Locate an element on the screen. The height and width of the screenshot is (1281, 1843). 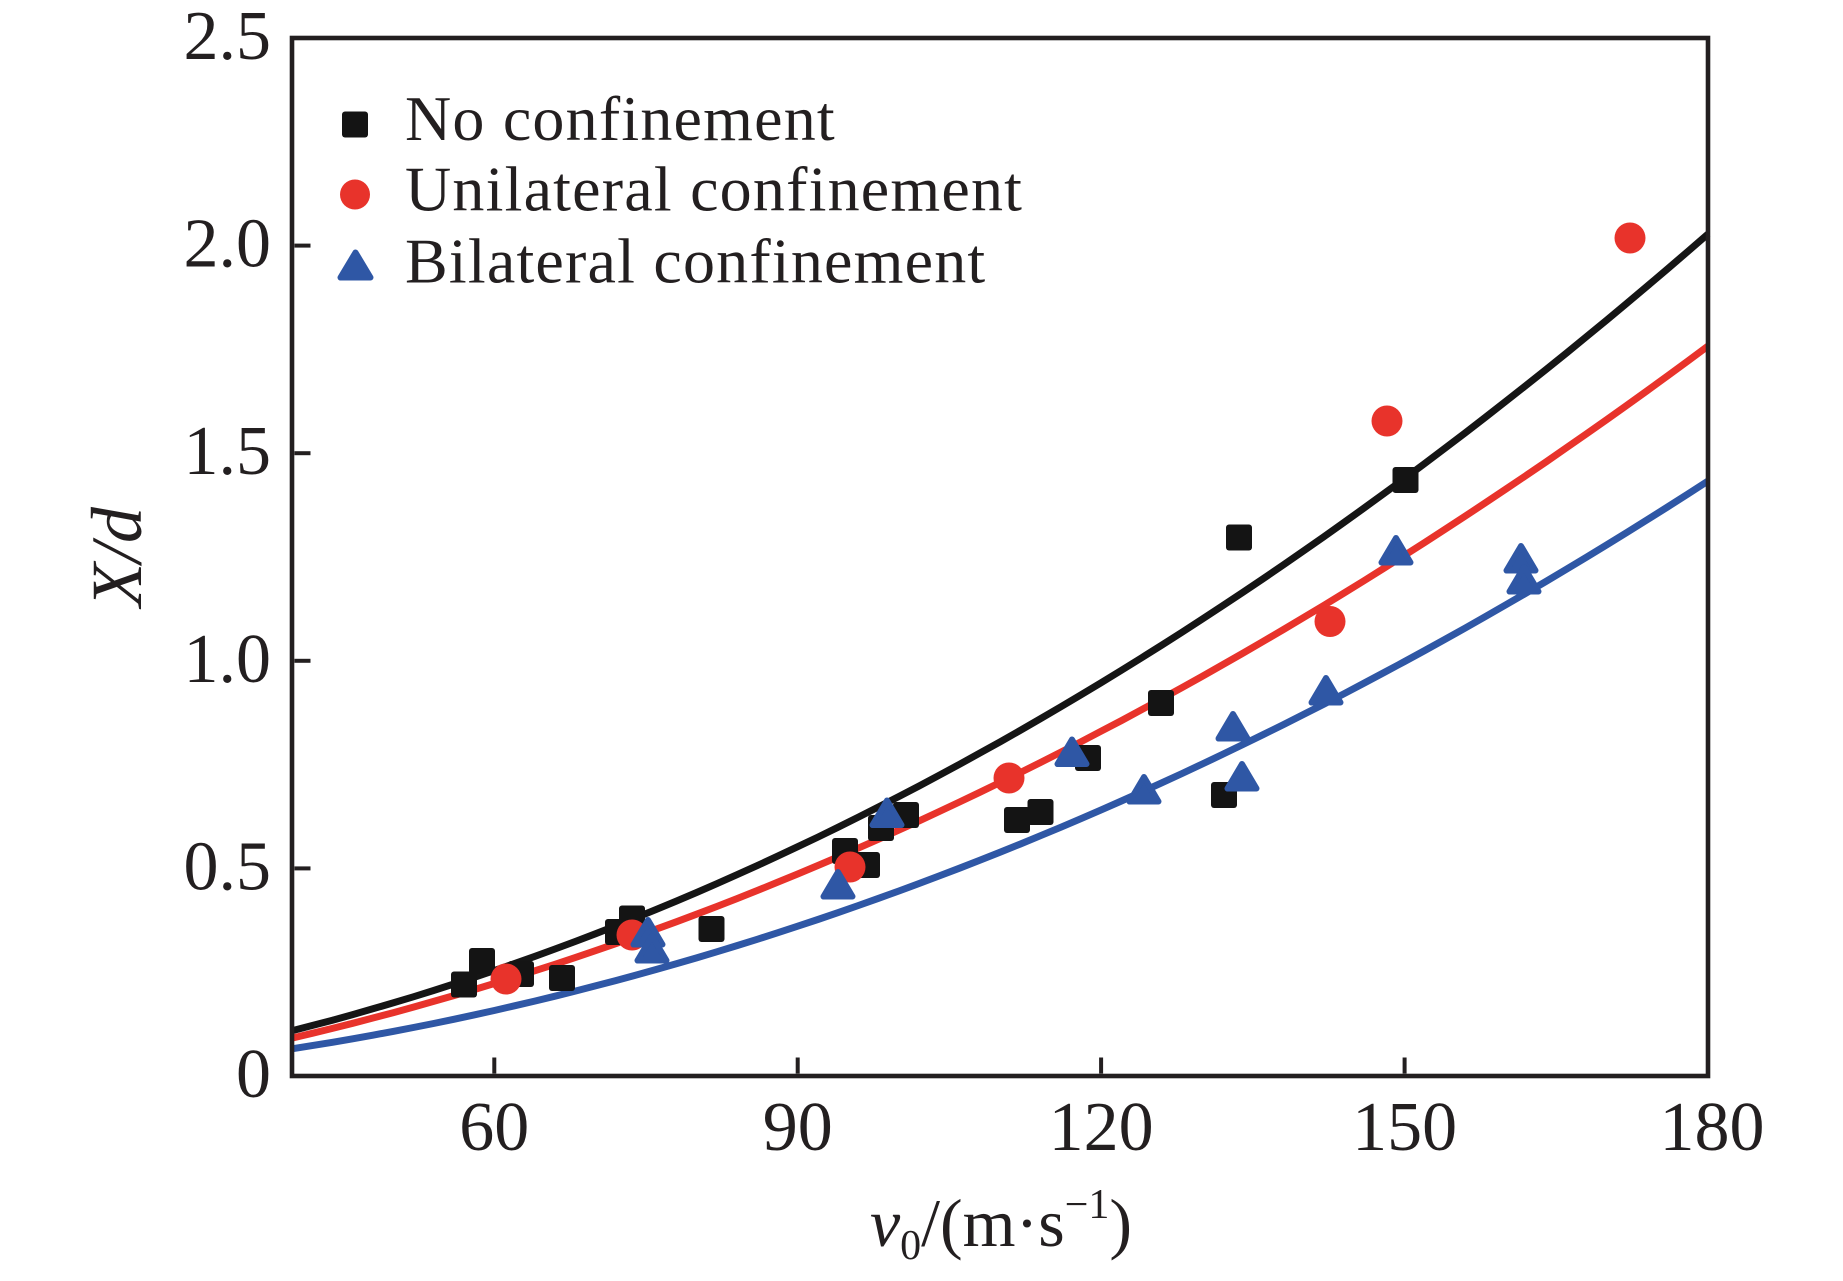
svg-text: X/d is located at coordinates (117, 558).